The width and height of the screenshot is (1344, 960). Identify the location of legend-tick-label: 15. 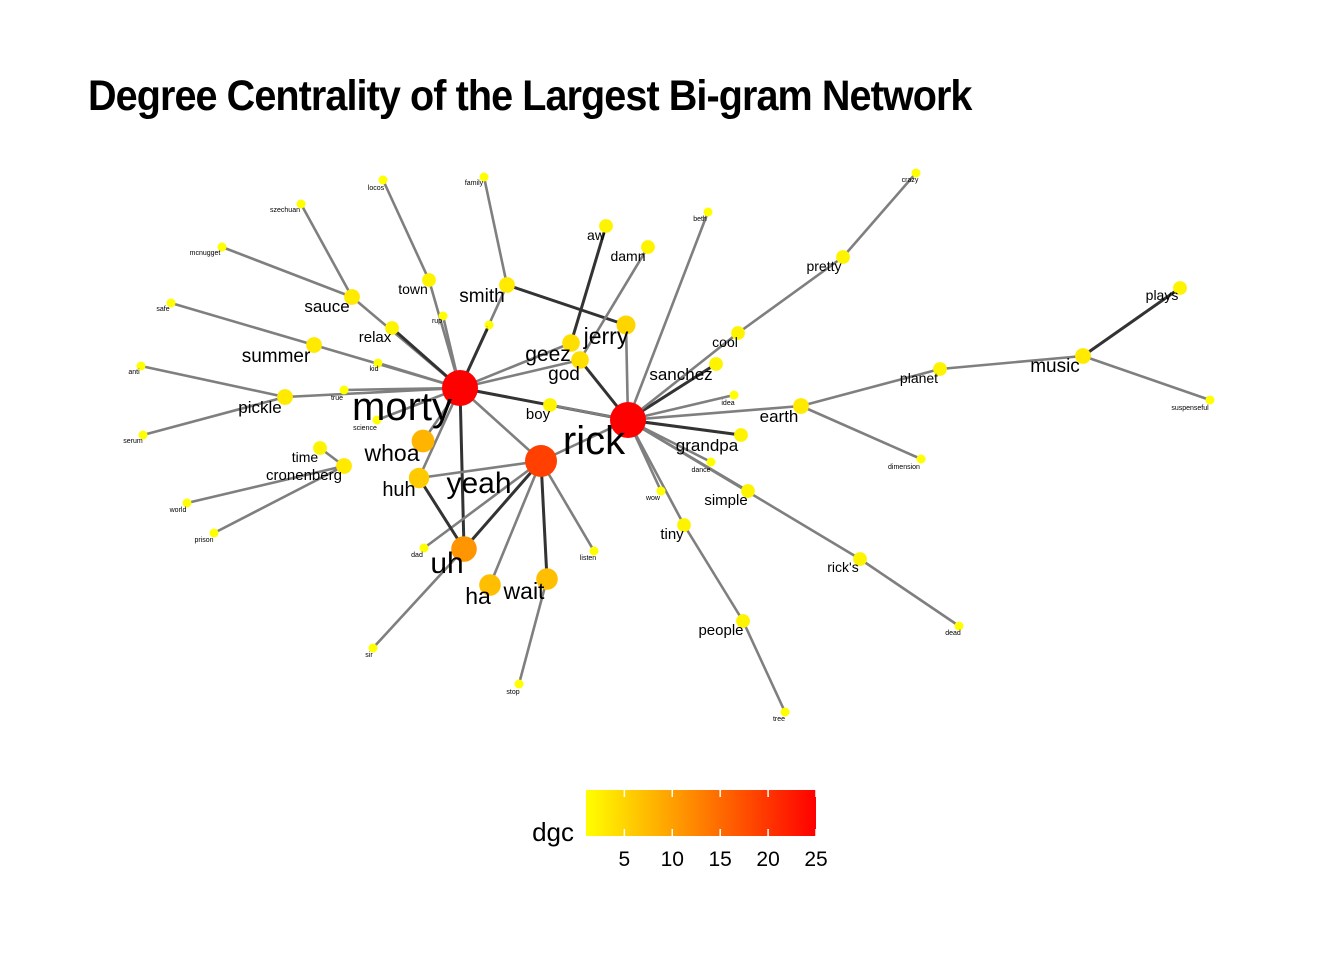
(719, 859).